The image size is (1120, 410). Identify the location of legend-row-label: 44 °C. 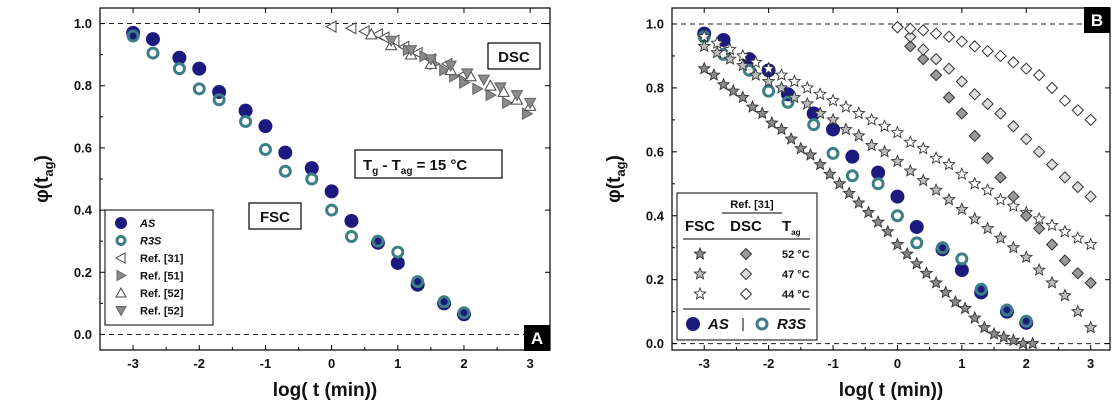
(796, 295).